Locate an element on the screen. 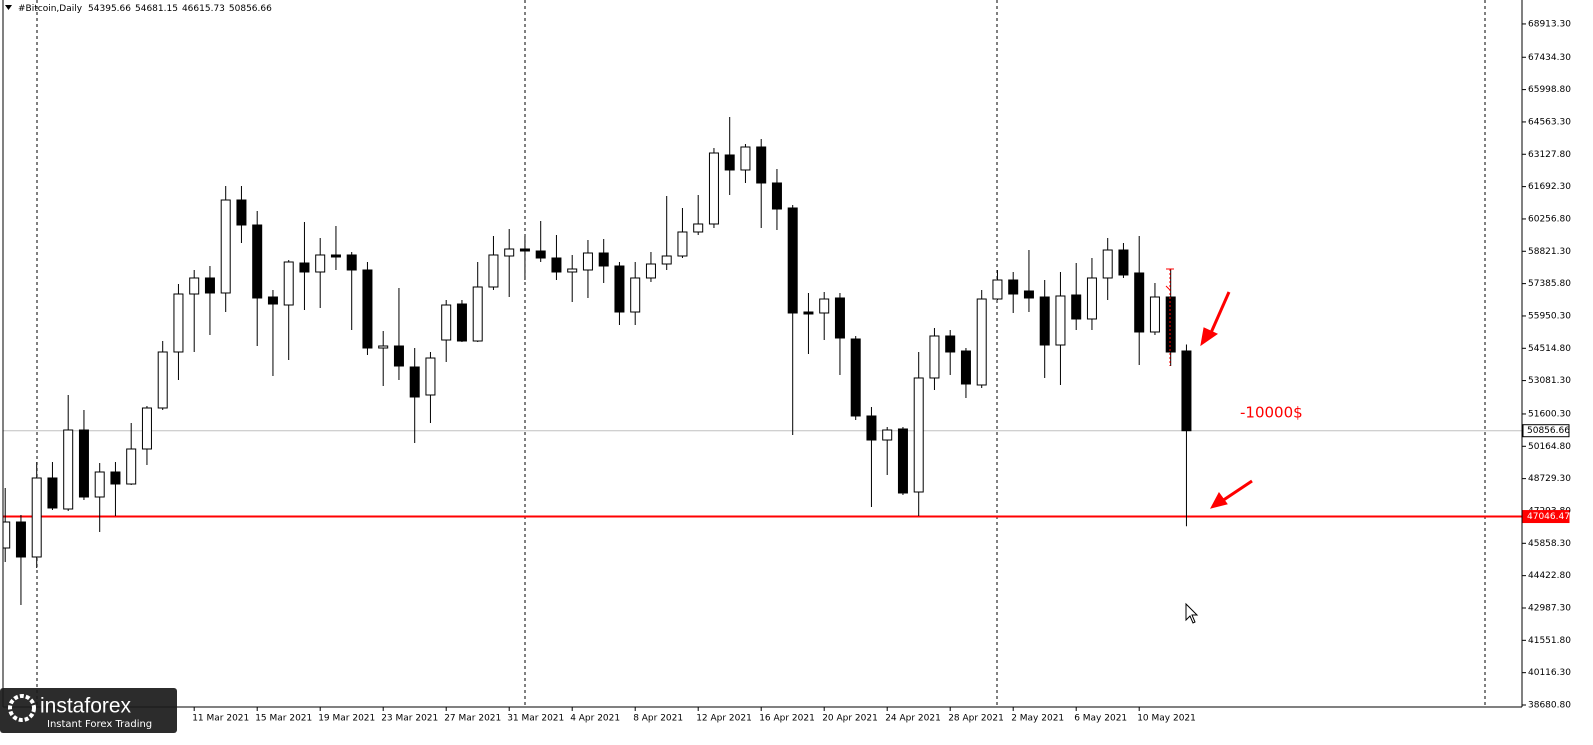 The height and width of the screenshot is (745, 1593). x-tick-label: 2 May 2021 is located at coordinates (1037, 719).